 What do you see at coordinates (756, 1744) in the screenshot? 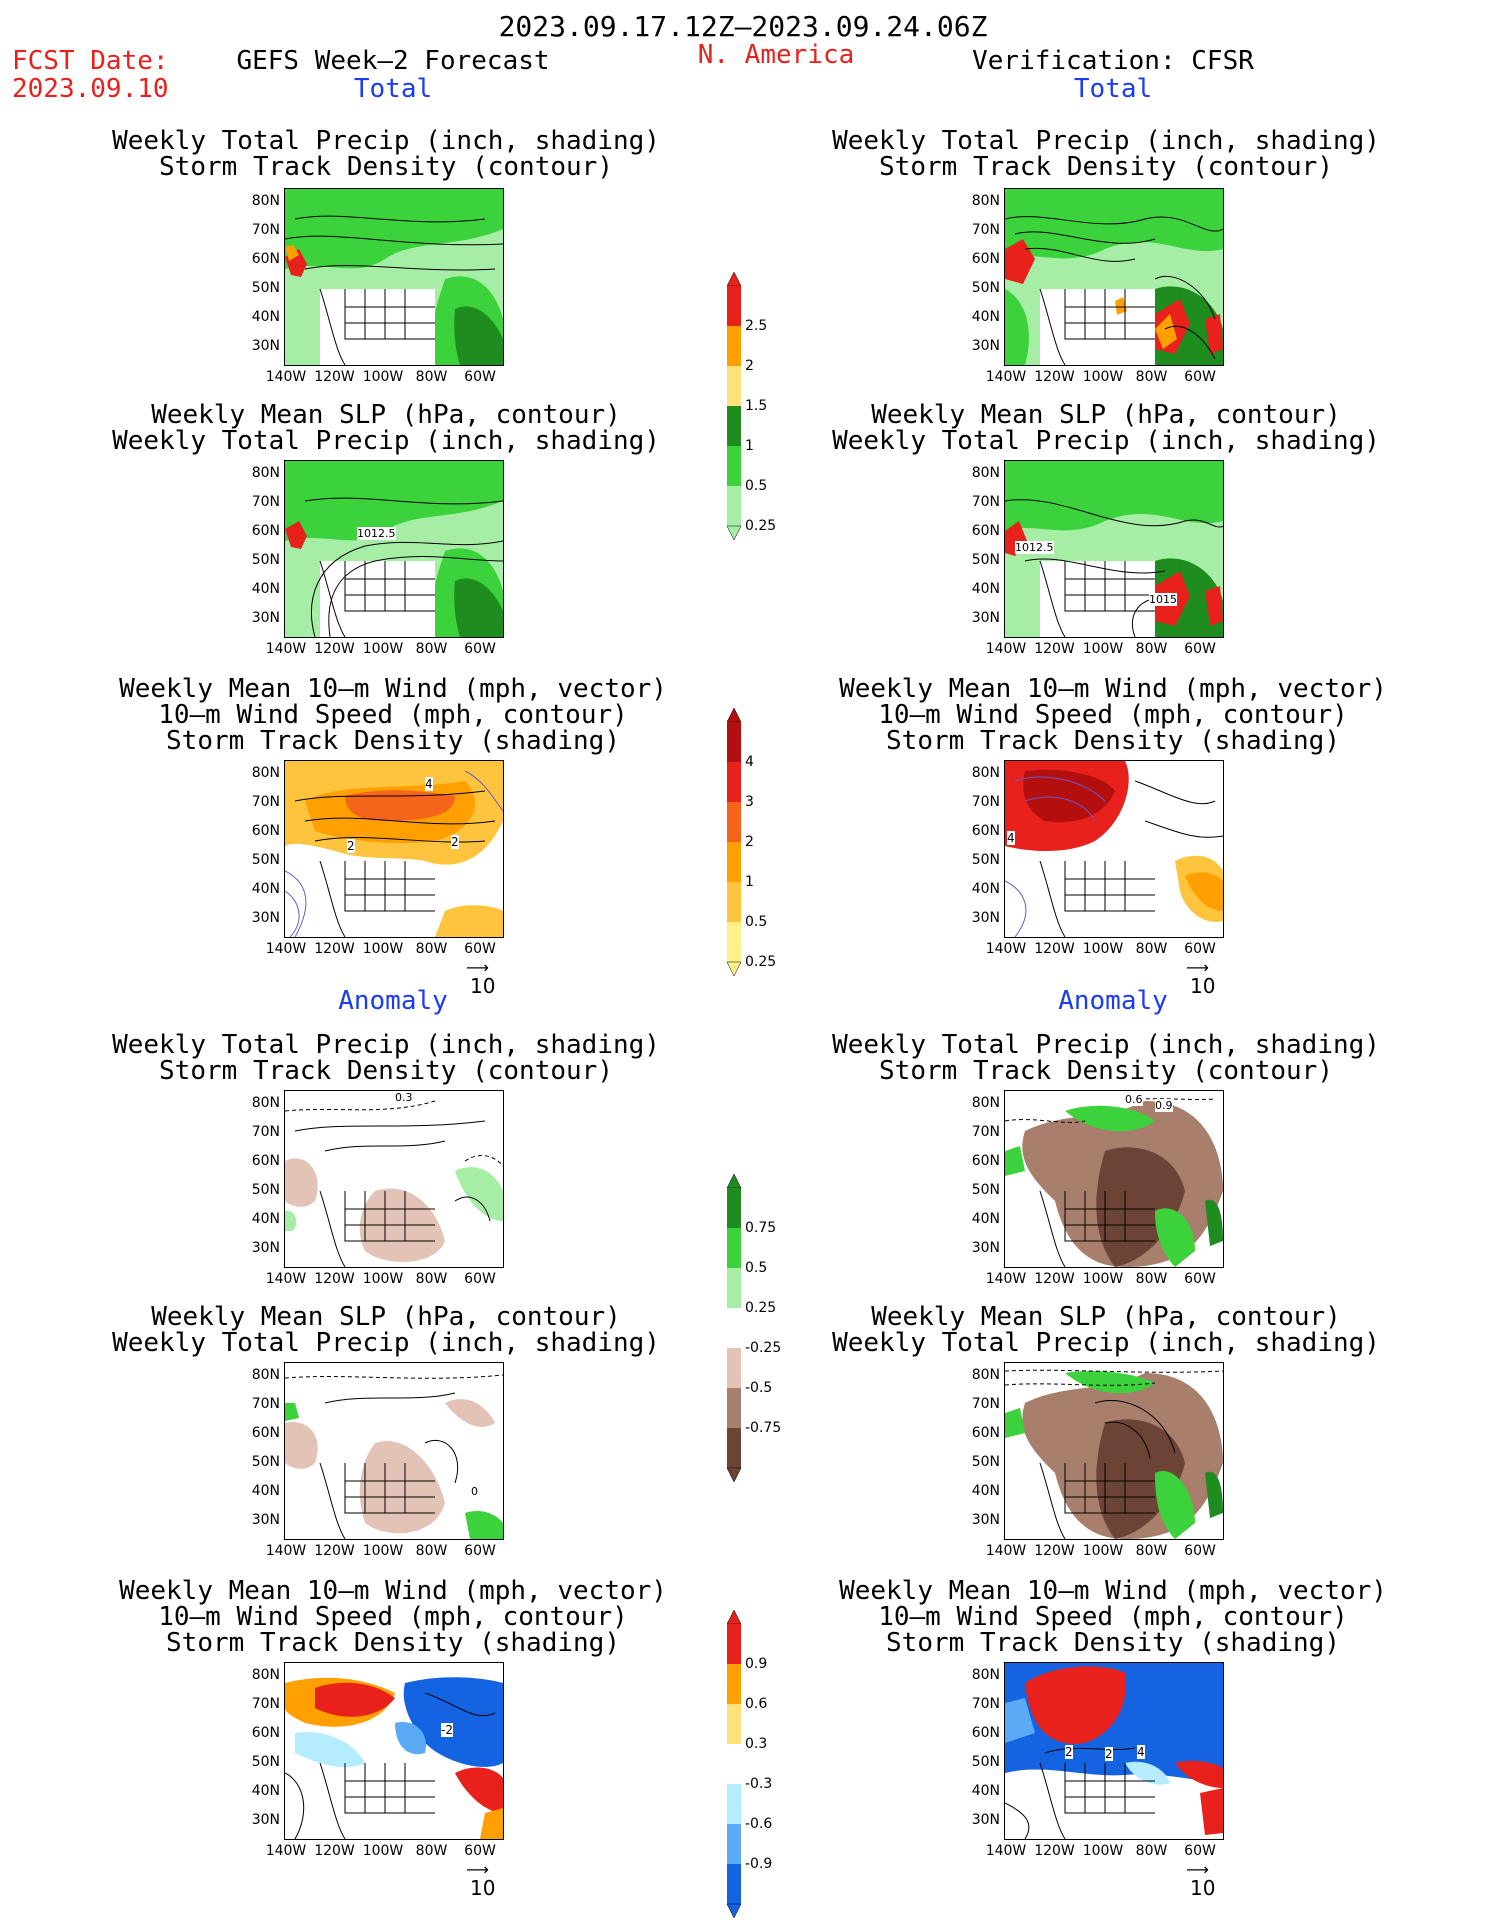
I see `colorbar-tick-label: 0.3` at bounding box center [756, 1744].